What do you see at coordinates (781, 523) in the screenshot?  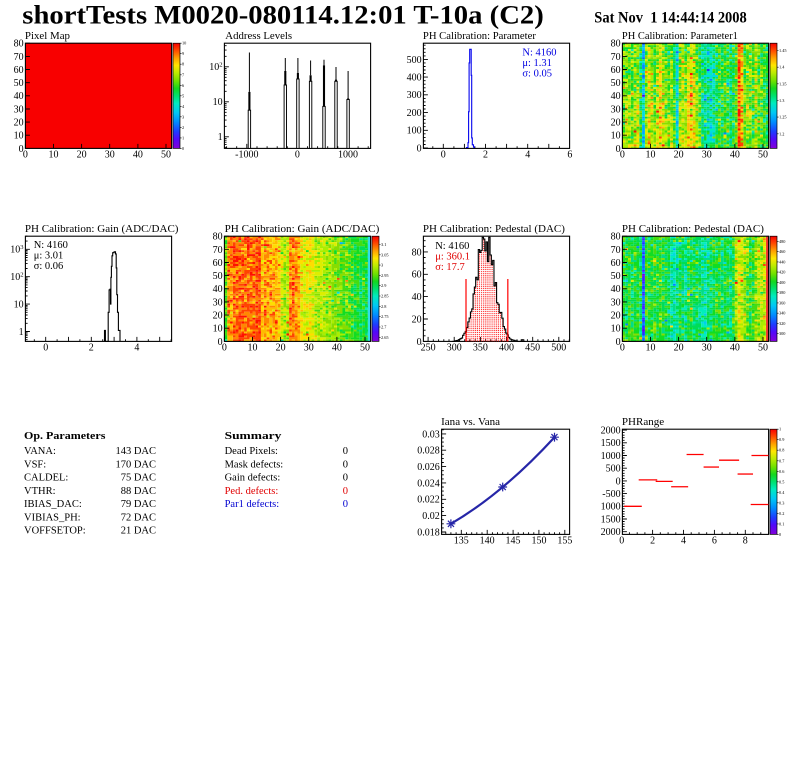 I see `svg-text: 0.1` at bounding box center [781, 523].